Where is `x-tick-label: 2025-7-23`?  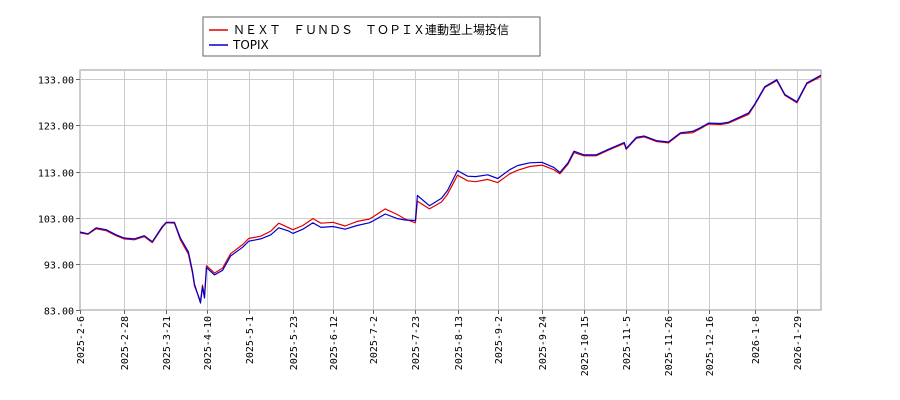 x-tick-label: 2025-7-23 is located at coordinates (416, 343).